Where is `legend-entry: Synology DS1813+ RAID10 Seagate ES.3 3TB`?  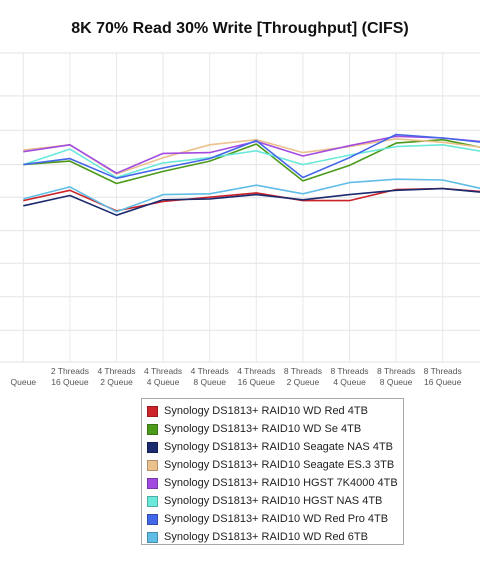 legend-entry: Synology DS1813+ RAID10 Seagate ES.3 3TB is located at coordinates (275, 465).